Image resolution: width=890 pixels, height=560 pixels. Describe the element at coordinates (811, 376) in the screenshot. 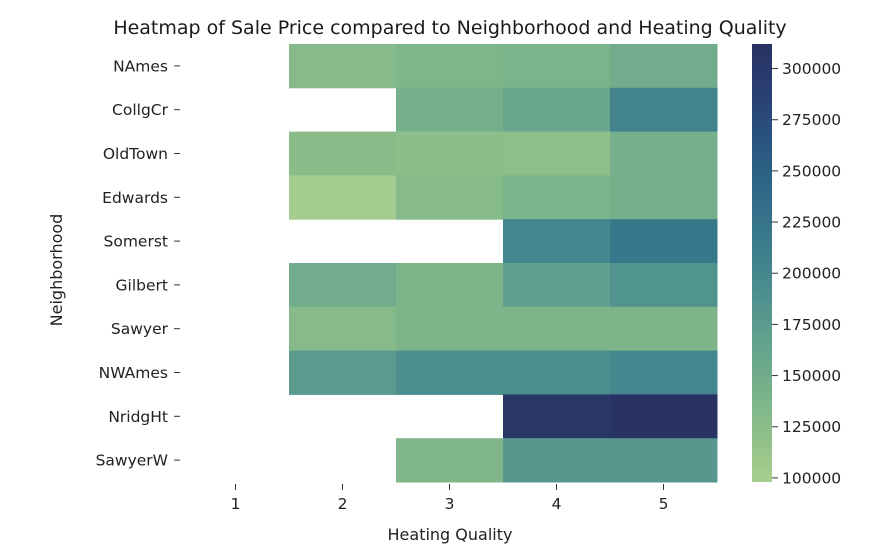

I see `colorbar-tick-label: 150000` at that location.